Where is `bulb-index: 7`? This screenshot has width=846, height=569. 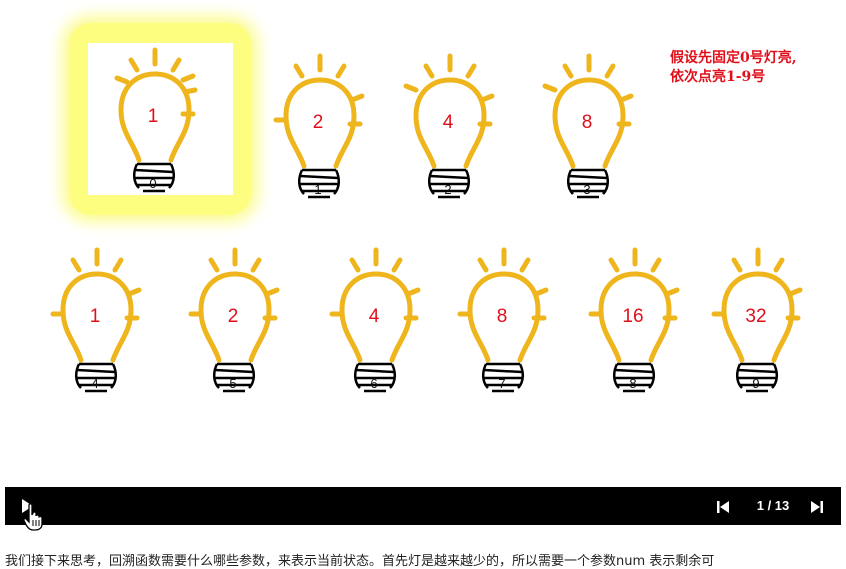 bulb-index: 7 is located at coordinates (502, 383).